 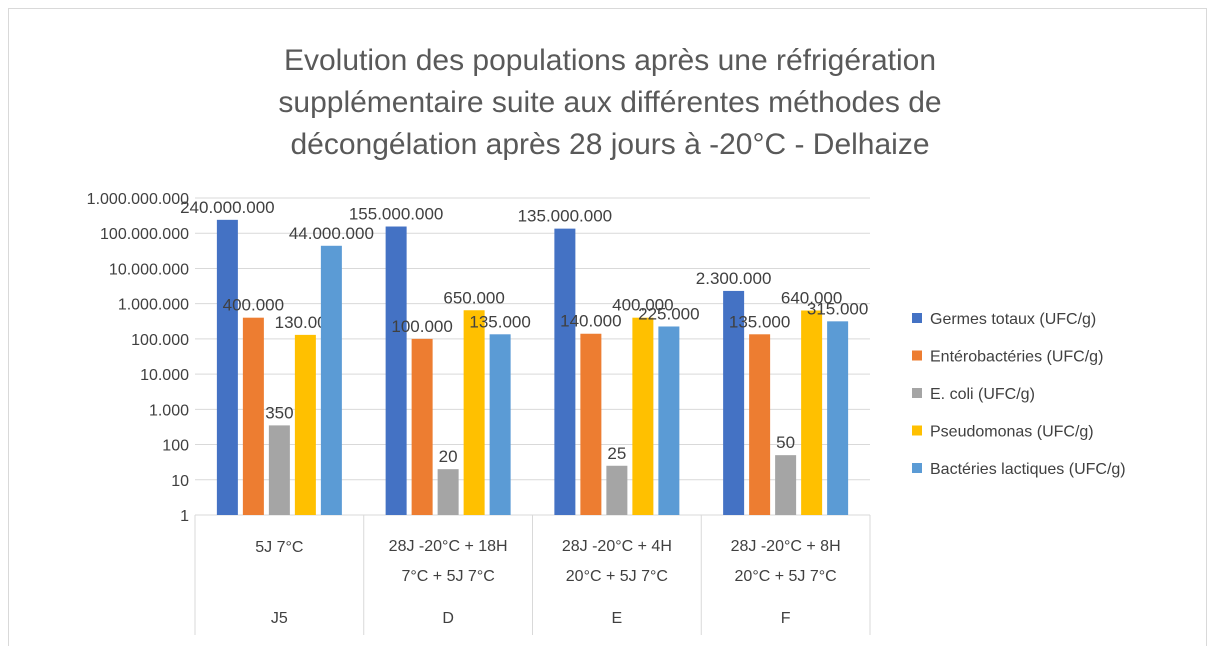 I want to click on x-tick-label: 7°C + 5J 7°C, so click(x=447, y=576).